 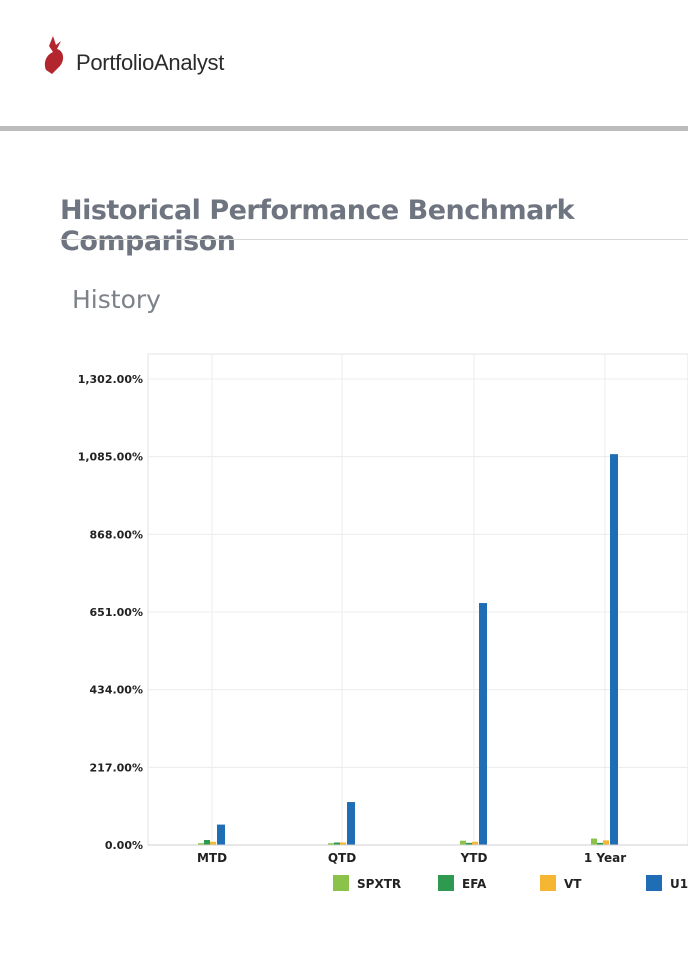 I want to click on app-header: PortfolioAnalyst, so click(x=344, y=63).